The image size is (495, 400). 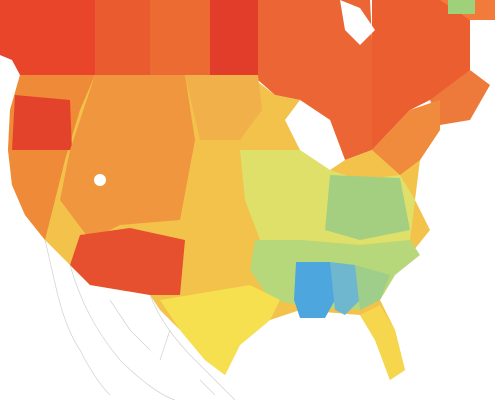 What do you see at coordinates (460, 97) in the screenshot?
I see `region-maritimes` at bounding box center [460, 97].